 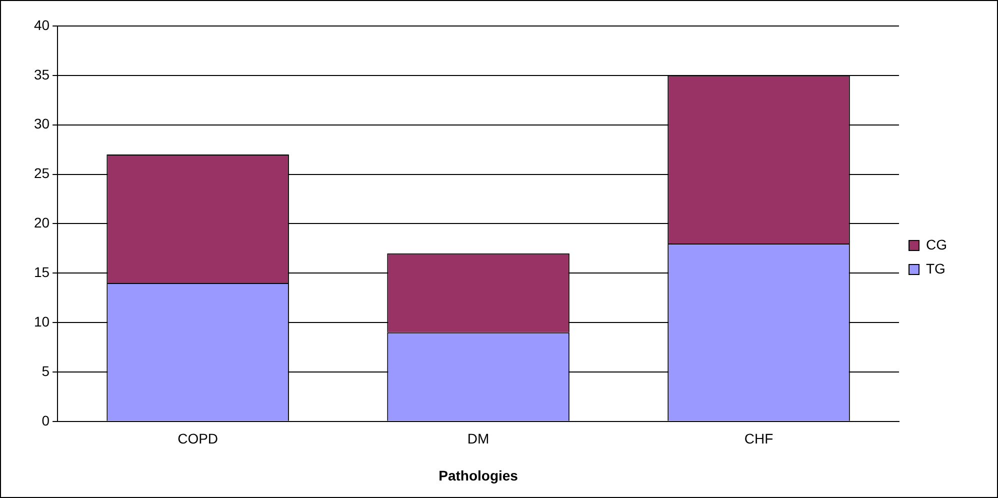 I want to click on y-tick-label: 10, so click(x=42, y=321).